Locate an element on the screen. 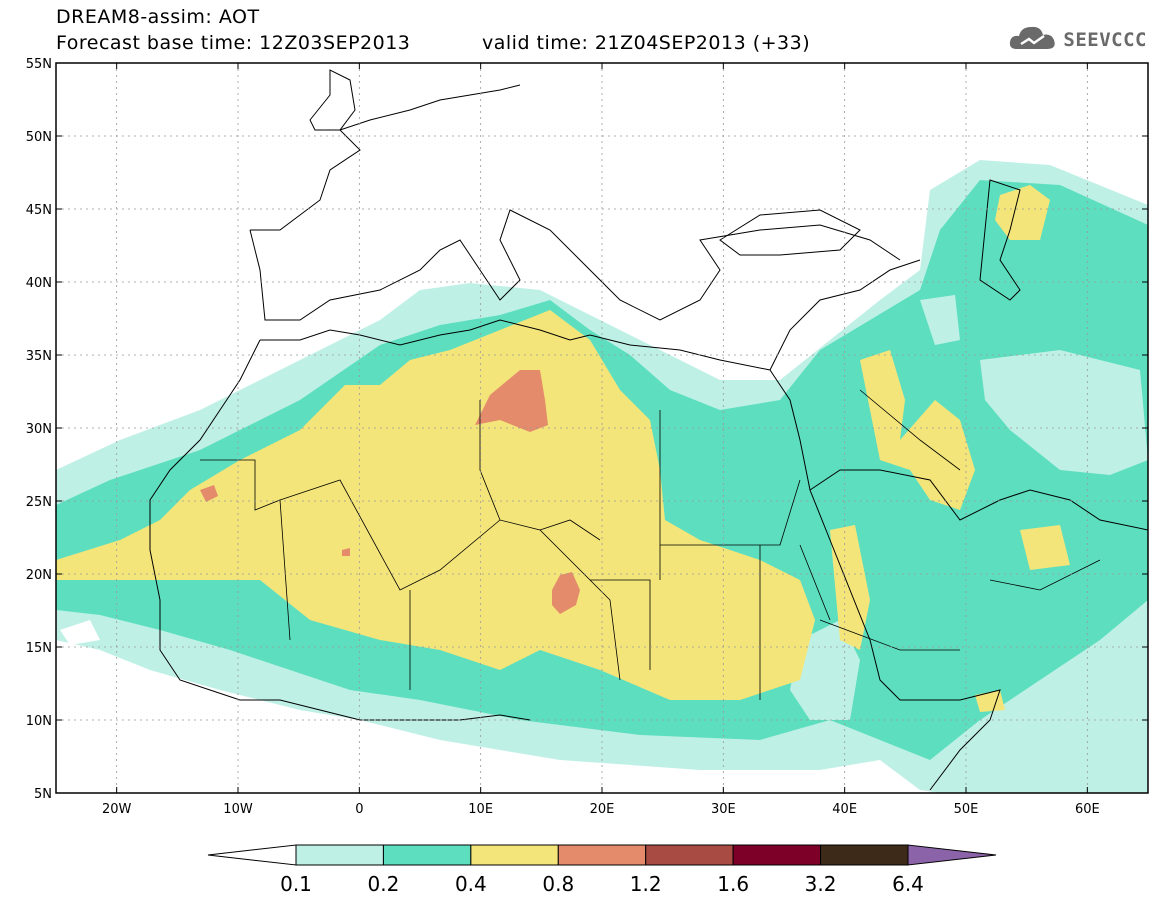 This screenshot has height=905, width=1165. europe-coastline is located at coordinates (575, 202).